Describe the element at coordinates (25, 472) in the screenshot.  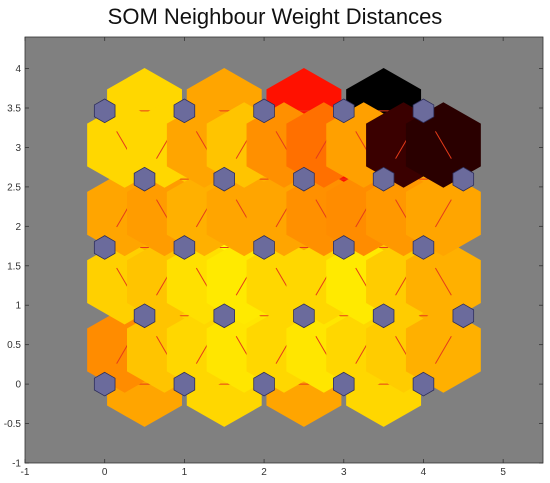
I see `x-tick-label-0: -1` at that location.